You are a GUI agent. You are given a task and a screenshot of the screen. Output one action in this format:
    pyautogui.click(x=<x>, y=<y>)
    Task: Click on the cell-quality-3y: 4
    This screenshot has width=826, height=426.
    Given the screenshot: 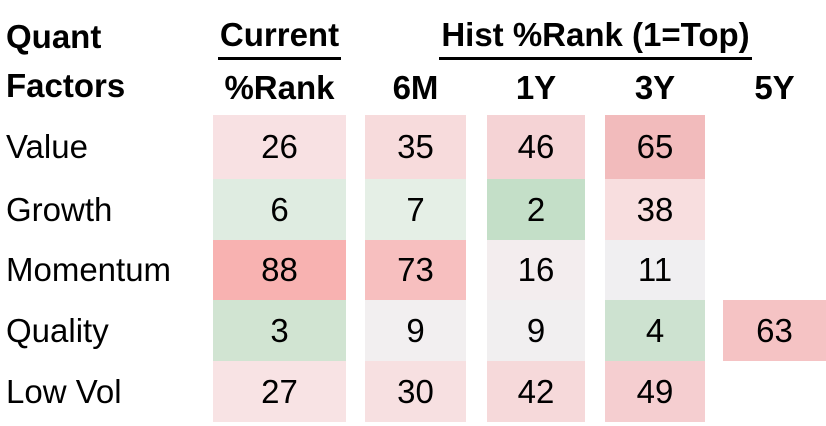 What is the action you would take?
    pyautogui.click(x=655, y=330)
    